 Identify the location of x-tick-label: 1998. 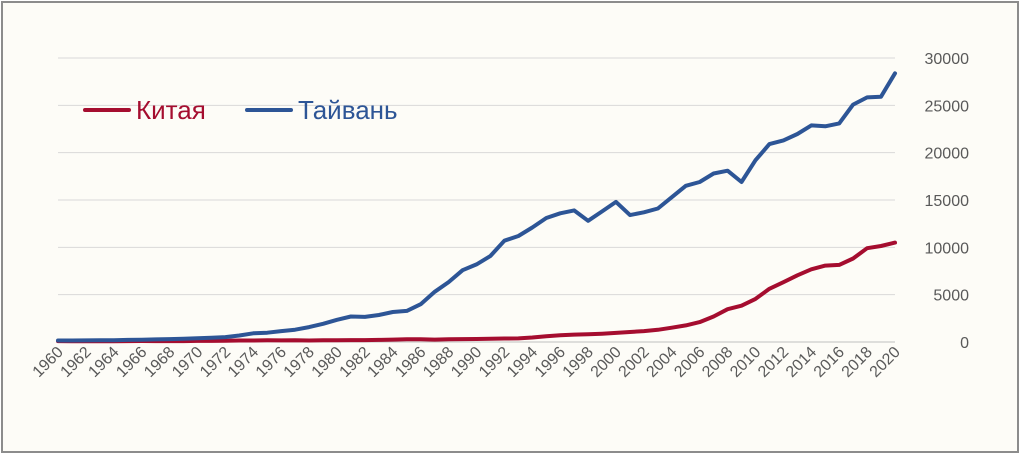
(578, 362).